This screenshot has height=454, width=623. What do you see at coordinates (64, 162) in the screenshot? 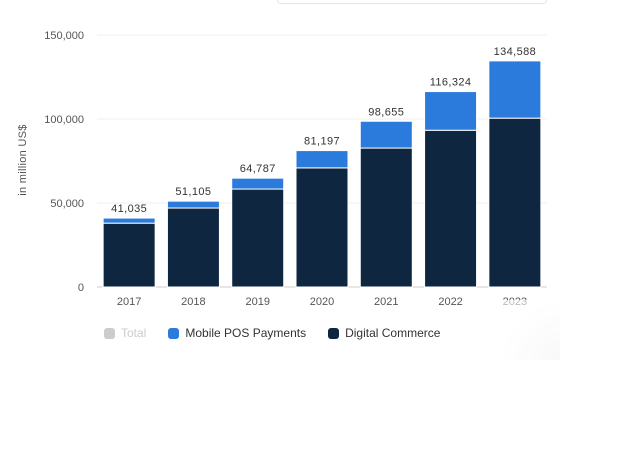
I see `y-axis-ticks: 0 50,000 100,000 150,000` at bounding box center [64, 162].